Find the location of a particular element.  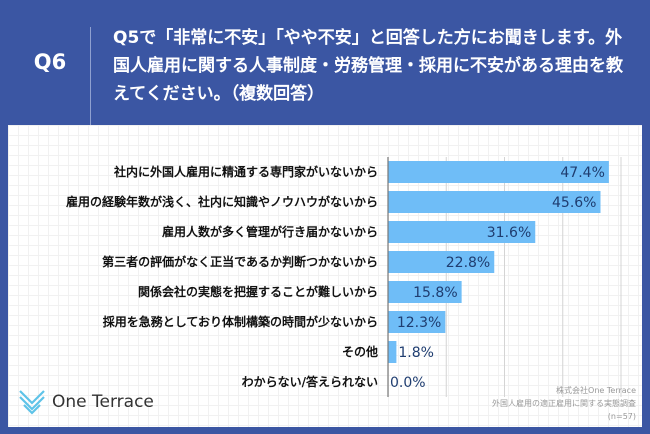

category-label: 採用を急務としており体制構築の時間が少ないから is located at coordinates (240, 321).